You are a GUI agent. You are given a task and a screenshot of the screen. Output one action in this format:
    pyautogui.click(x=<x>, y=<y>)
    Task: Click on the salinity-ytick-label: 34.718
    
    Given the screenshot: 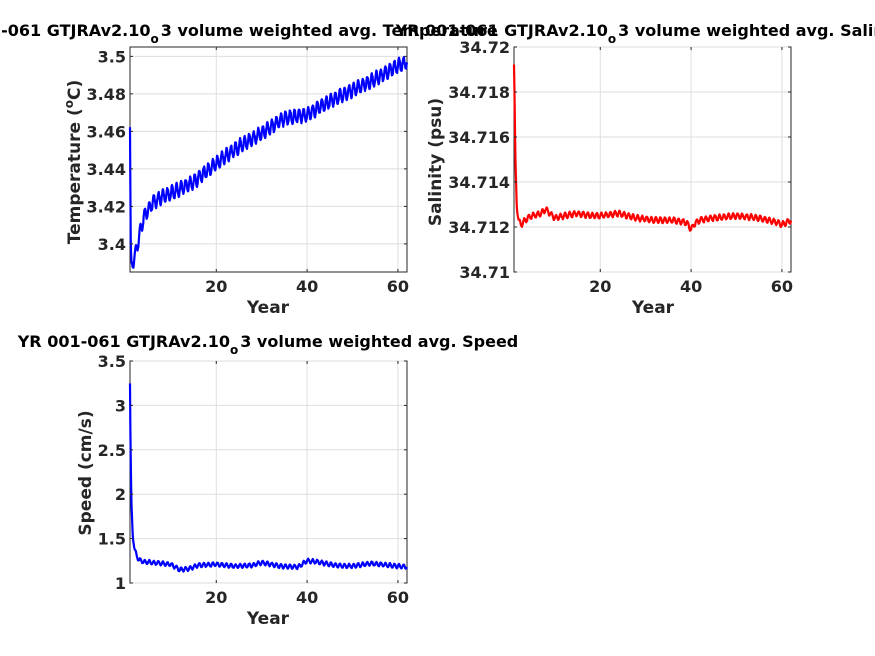 What is the action you would take?
    pyautogui.click(x=479, y=92)
    